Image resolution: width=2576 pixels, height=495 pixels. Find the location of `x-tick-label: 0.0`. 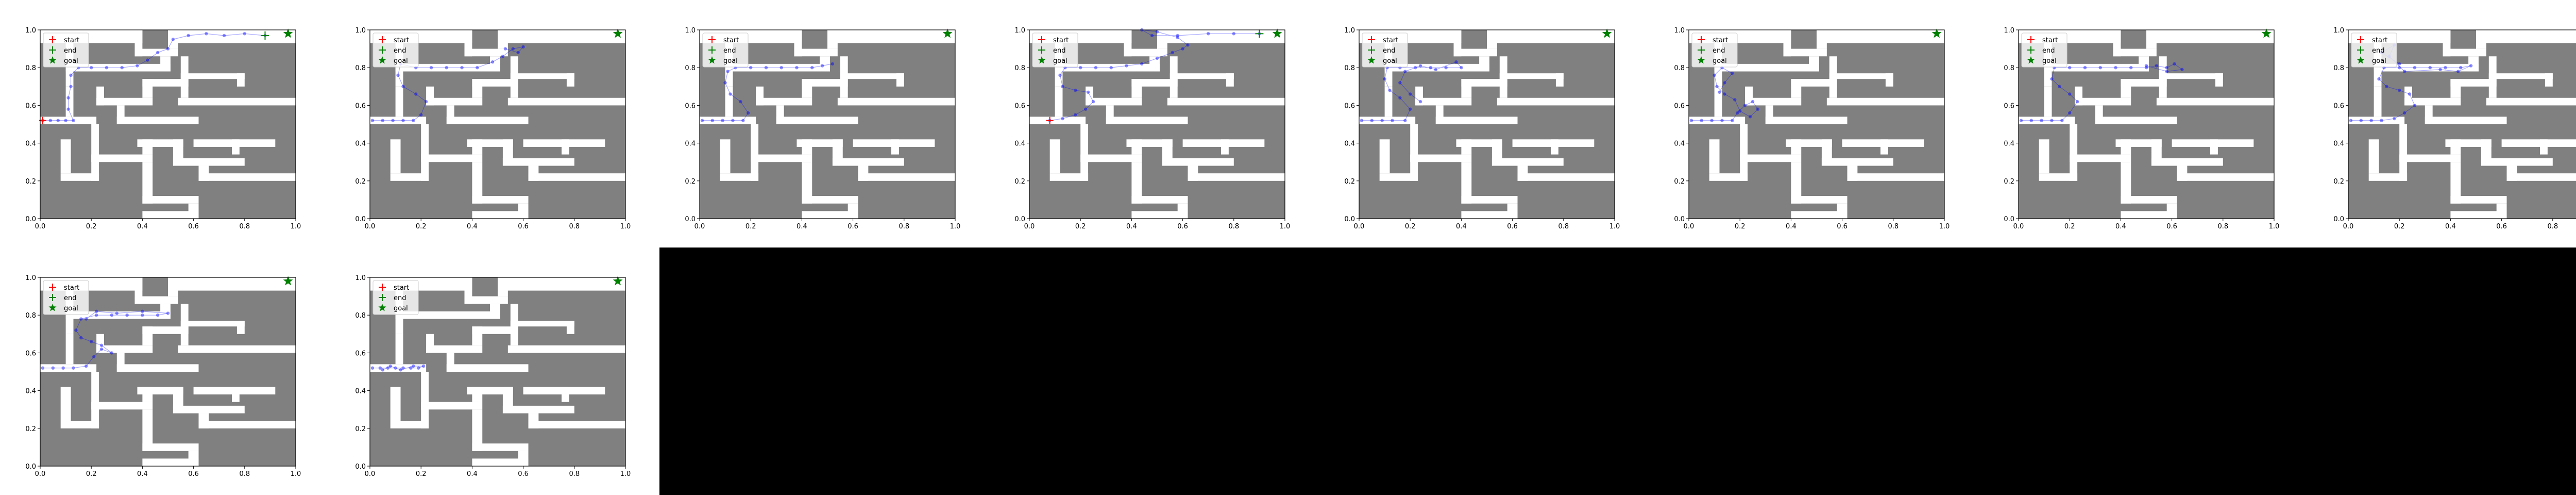

x-tick-label: 0.0 is located at coordinates (699, 227).